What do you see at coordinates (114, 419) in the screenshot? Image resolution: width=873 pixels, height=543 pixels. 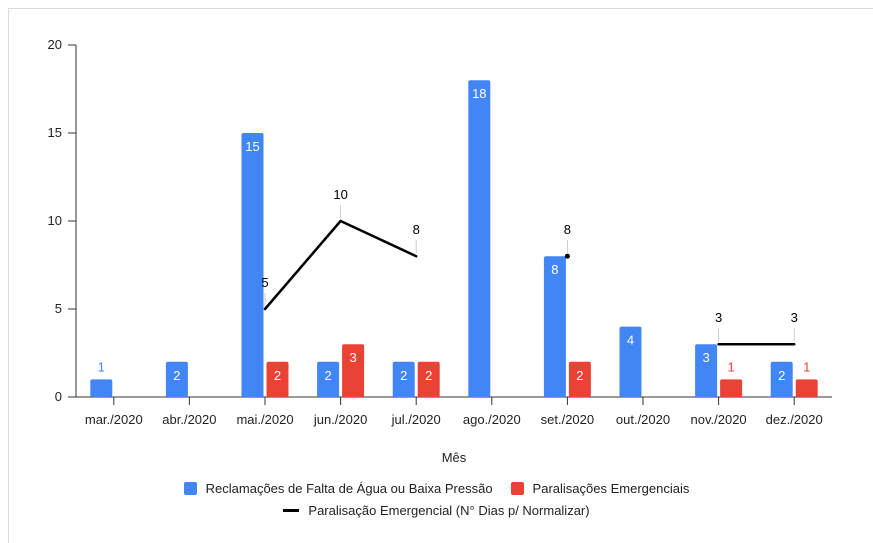 I see `x-tick-label: mar./2020` at bounding box center [114, 419].